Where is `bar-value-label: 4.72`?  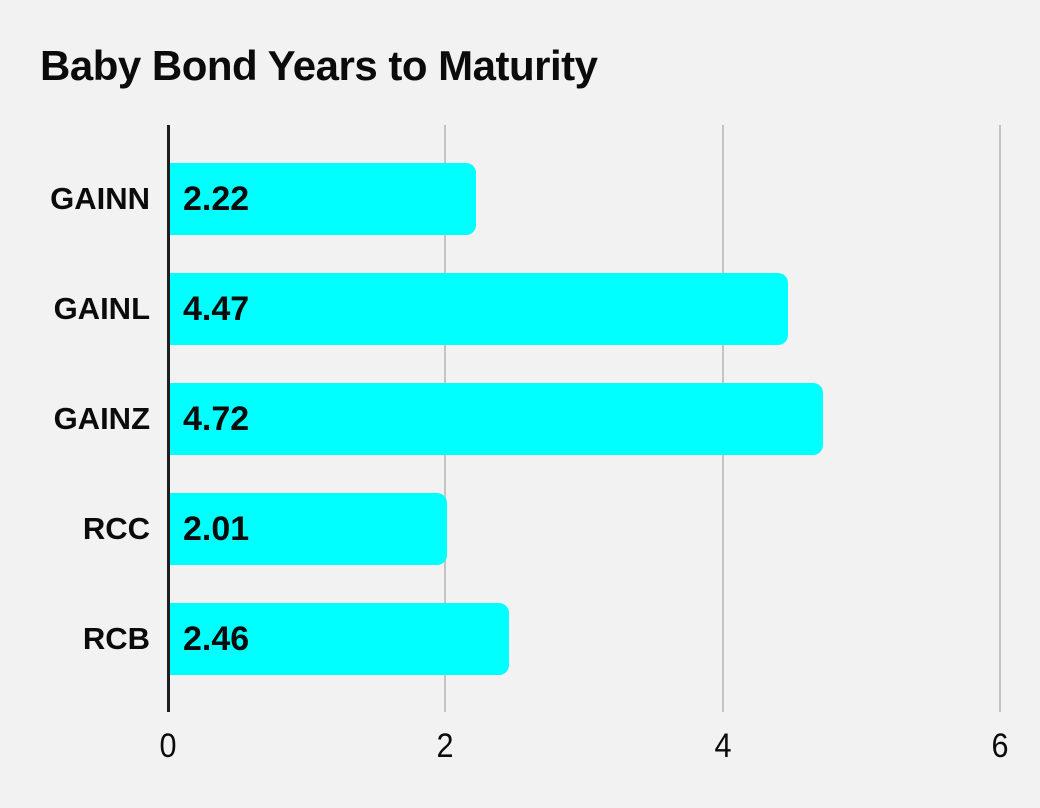
bar-value-label: 4.72 is located at coordinates (216, 419).